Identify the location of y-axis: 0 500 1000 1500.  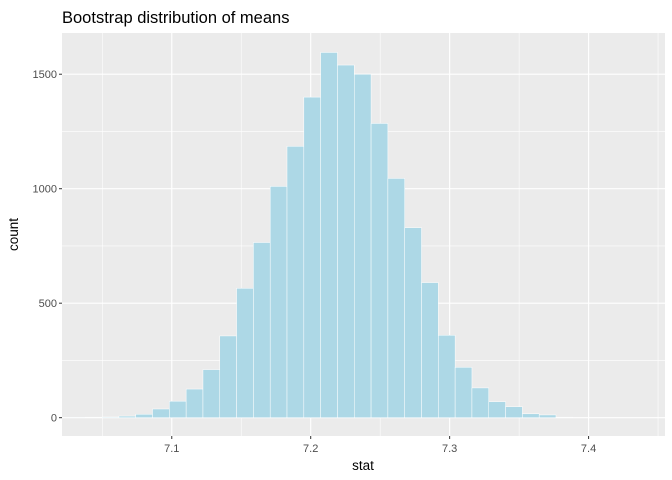
(47, 247).